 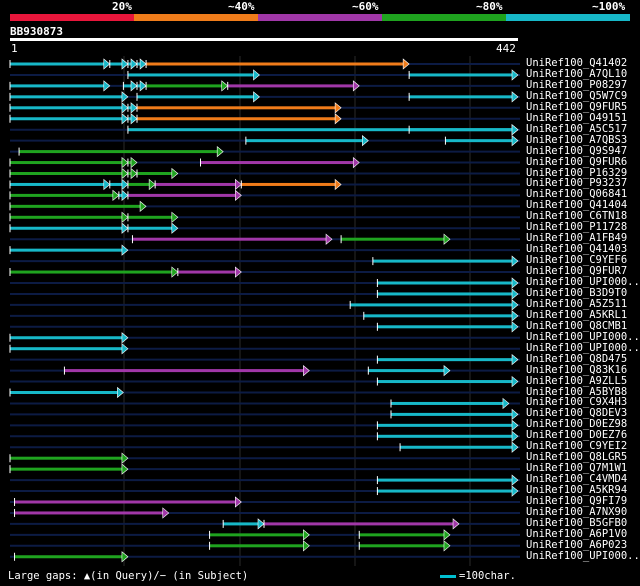 I want to click on hit-name-link: UniRef100_A5C517, so click(x=577, y=128).